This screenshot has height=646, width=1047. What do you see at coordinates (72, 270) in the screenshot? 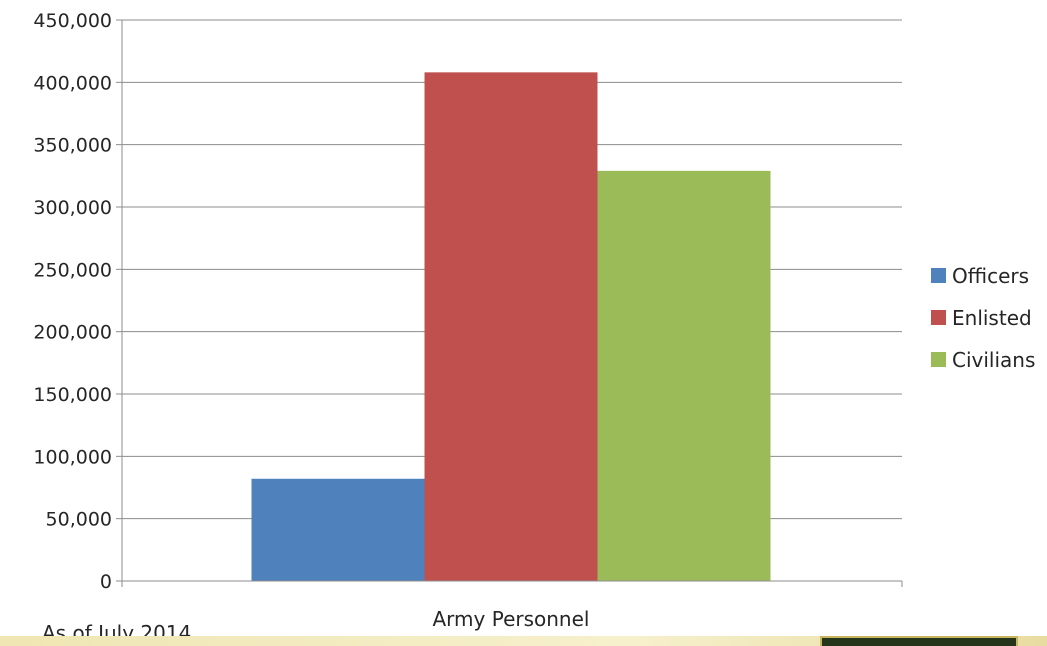
I see `y-tick-label: 250,000` at bounding box center [72, 270].